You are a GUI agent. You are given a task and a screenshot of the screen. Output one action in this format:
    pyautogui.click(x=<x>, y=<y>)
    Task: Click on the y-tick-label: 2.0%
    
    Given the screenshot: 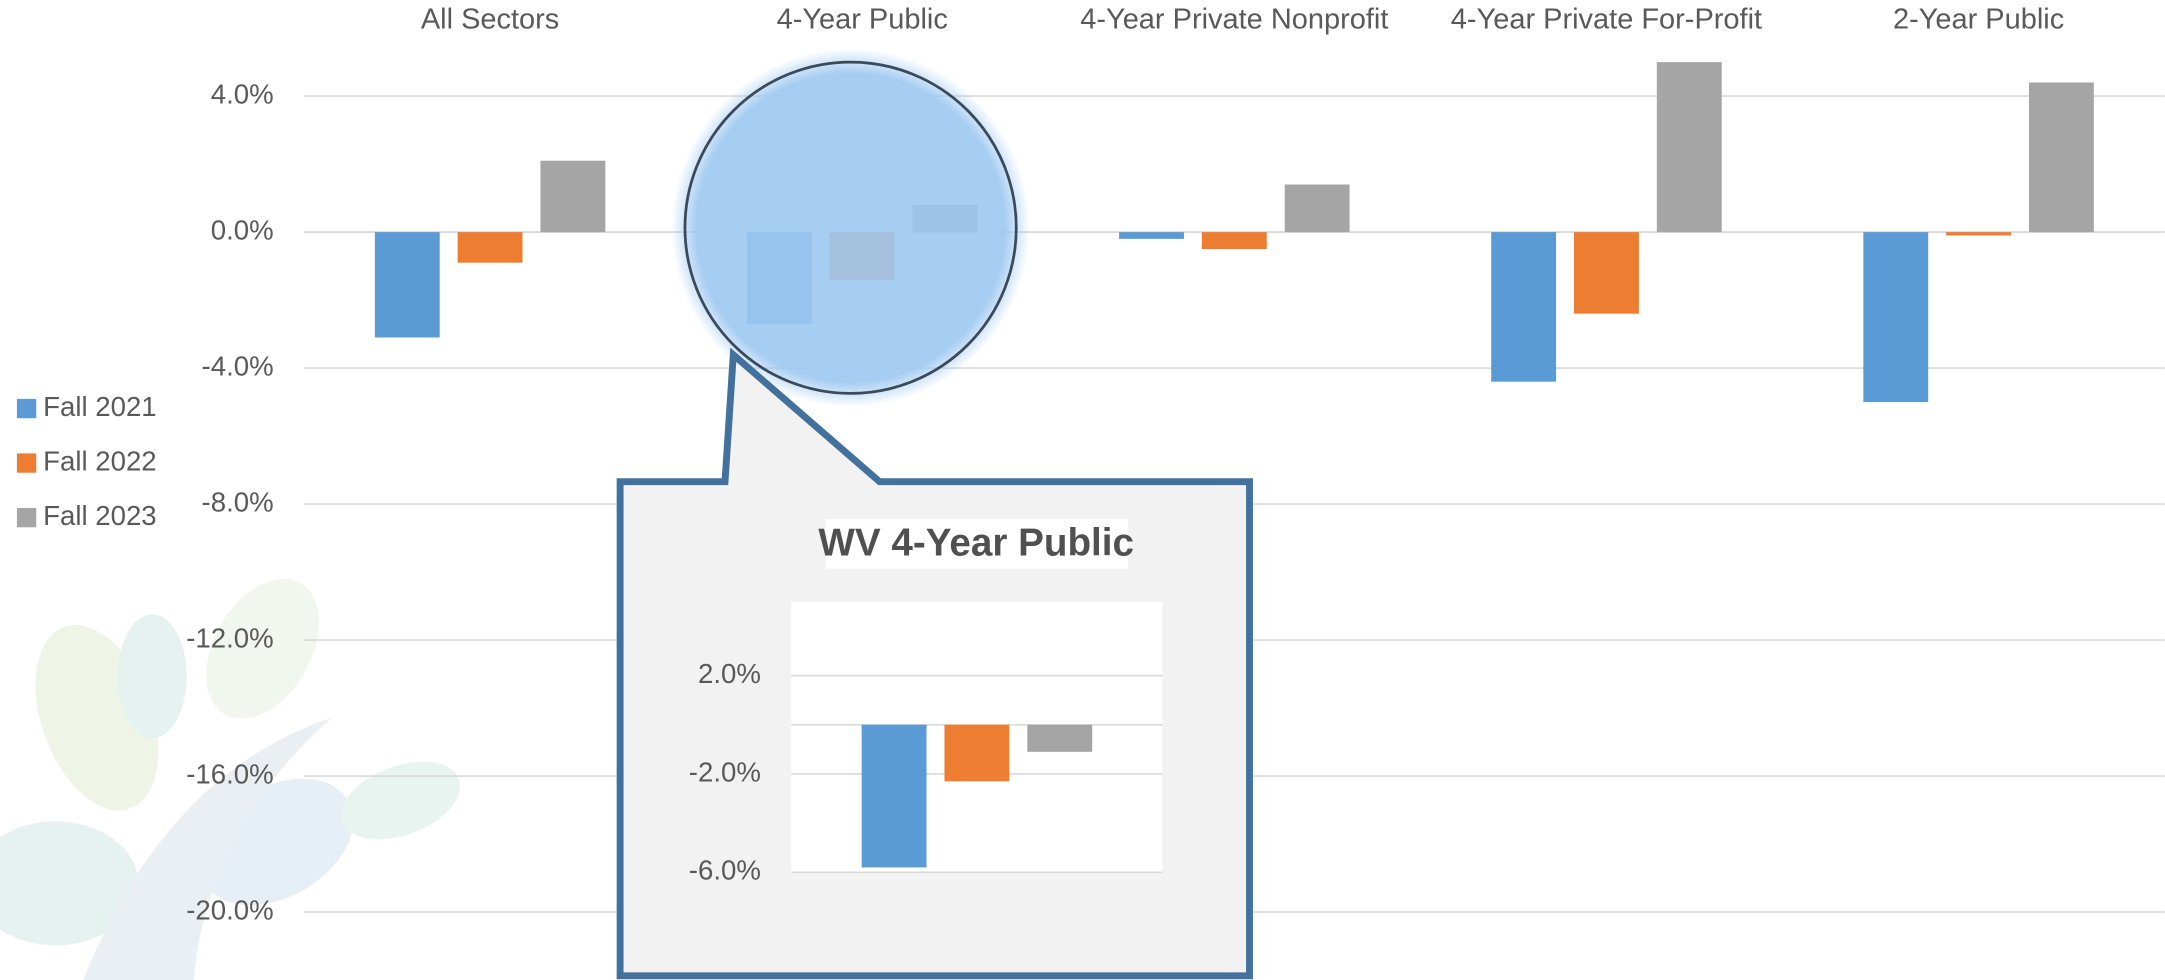 What is the action you would take?
    pyautogui.click(x=729, y=673)
    